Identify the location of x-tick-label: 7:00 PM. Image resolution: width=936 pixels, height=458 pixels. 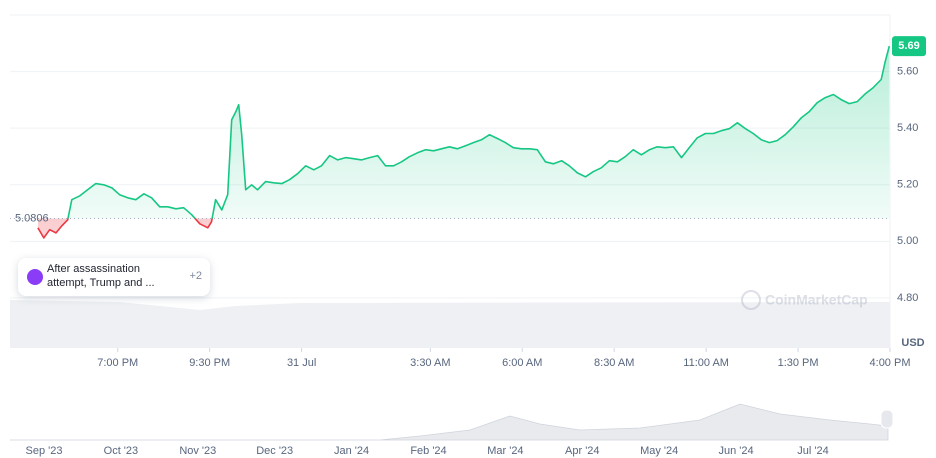
(117, 363).